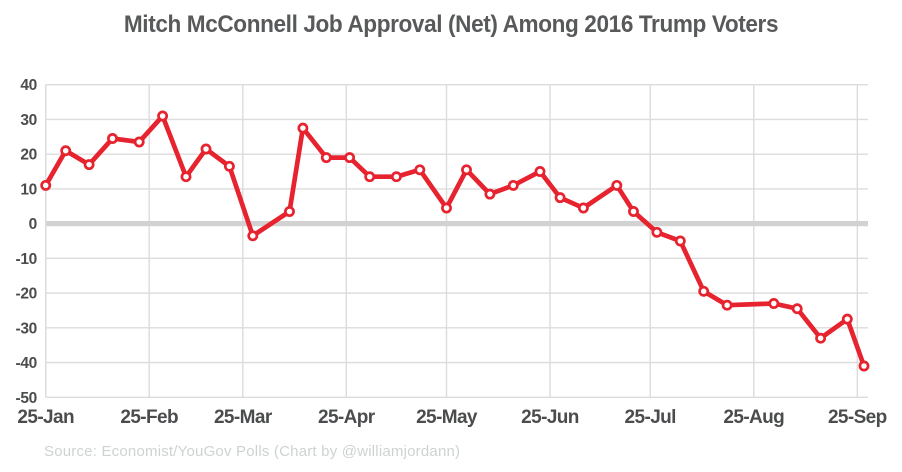 This screenshot has height=472, width=902. What do you see at coordinates (33, 224) in the screenshot?
I see `y-axis-tick-label: 0` at bounding box center [33, 224].